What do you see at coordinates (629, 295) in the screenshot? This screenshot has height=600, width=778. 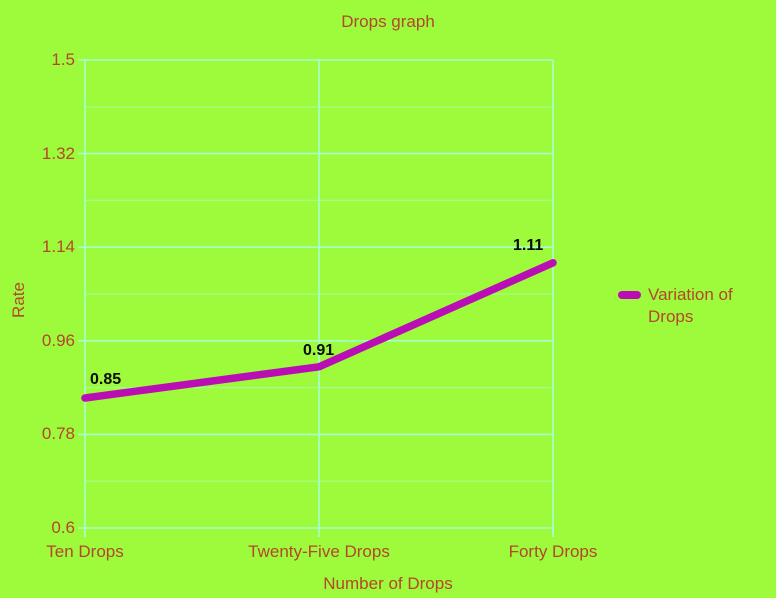 I see `legend-line-marker` at bounding box center [629, 295].